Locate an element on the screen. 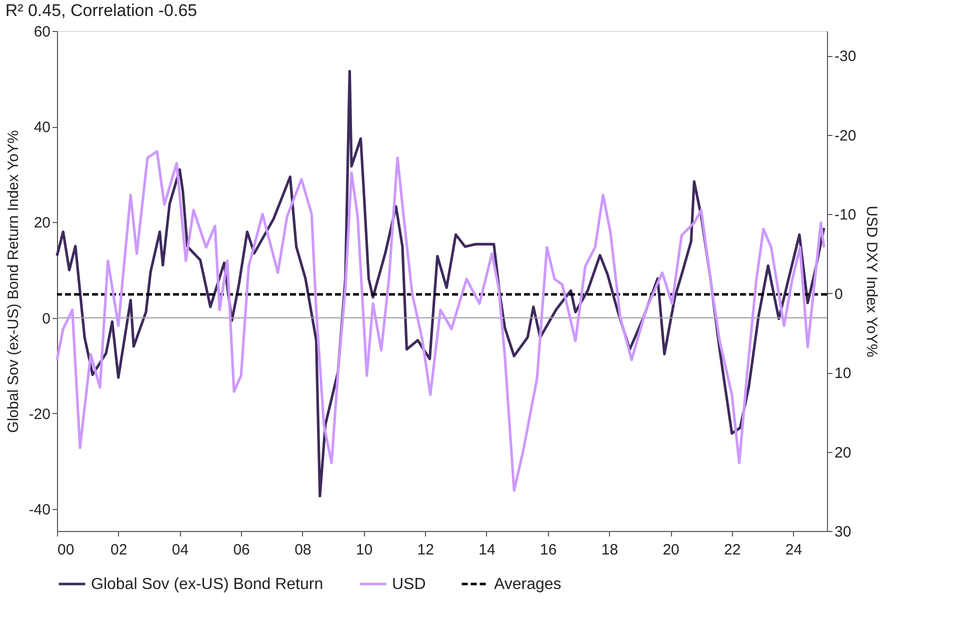 This screenshot has width=958, height=623. x-tick-label: 04 is located at coordinates (180, 550).